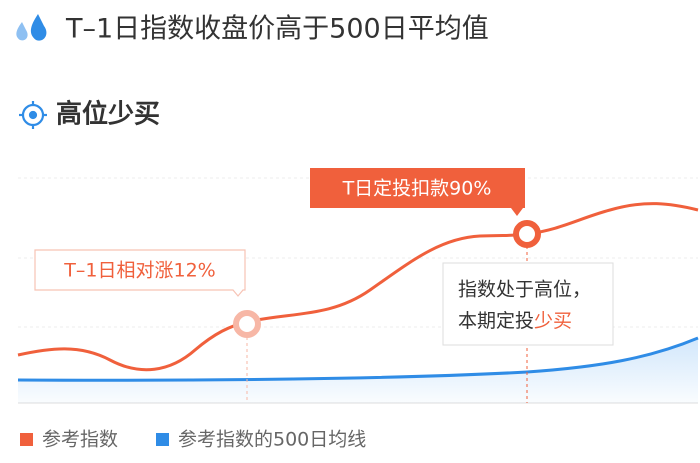  I want to click on note-highlight: 少买, so click(553, 321).